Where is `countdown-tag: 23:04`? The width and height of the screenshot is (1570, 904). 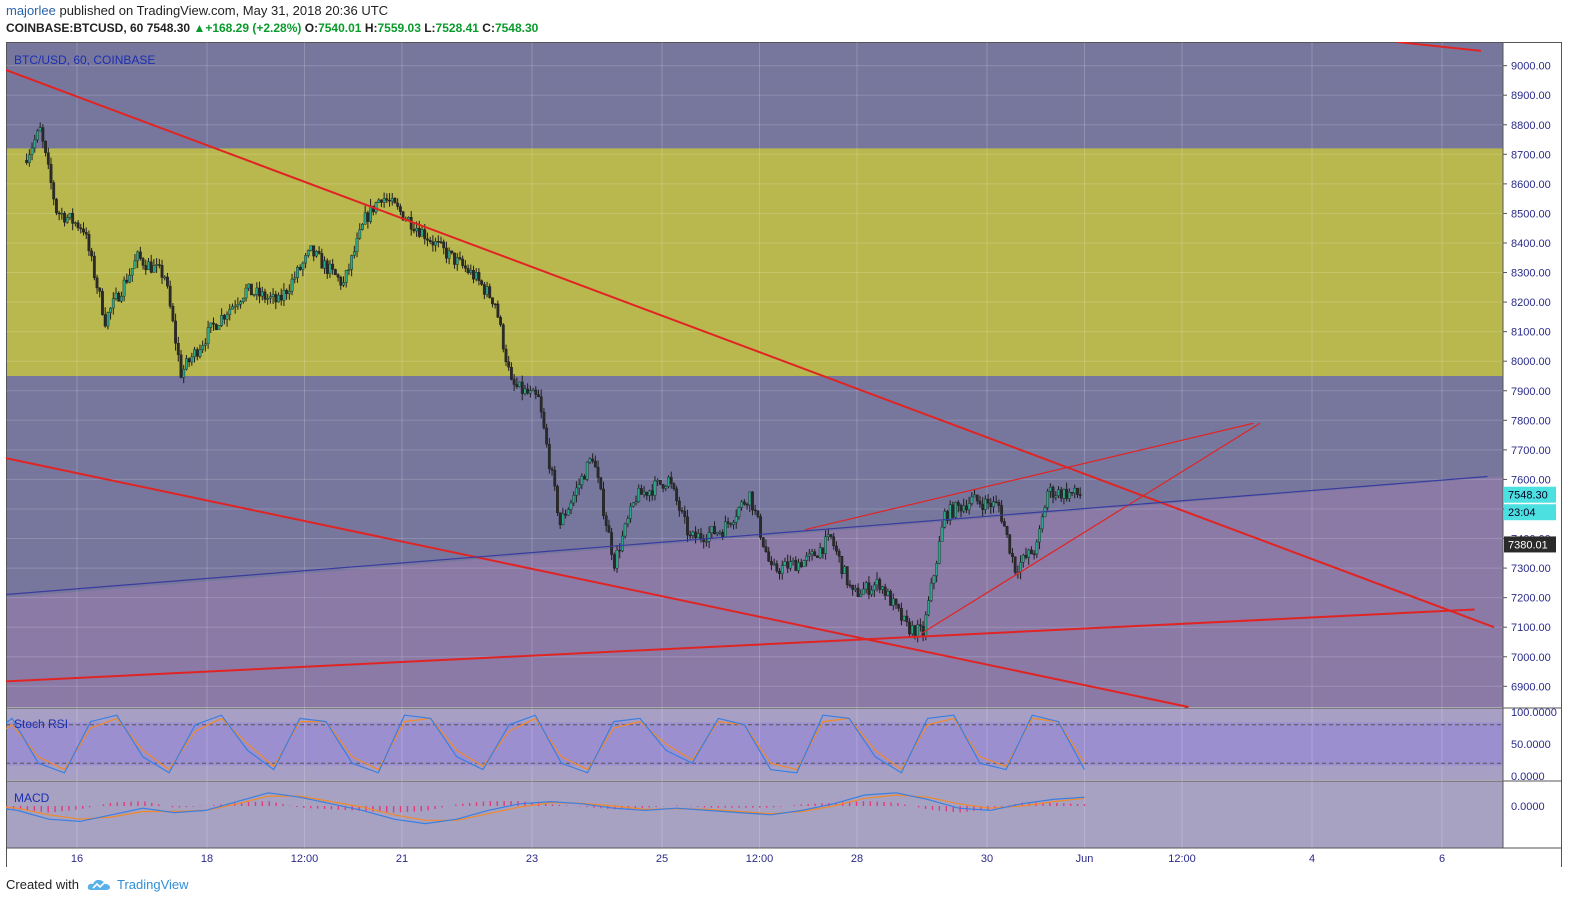 countdown-tag: 23:04 is located at coordinates (1522, 513).